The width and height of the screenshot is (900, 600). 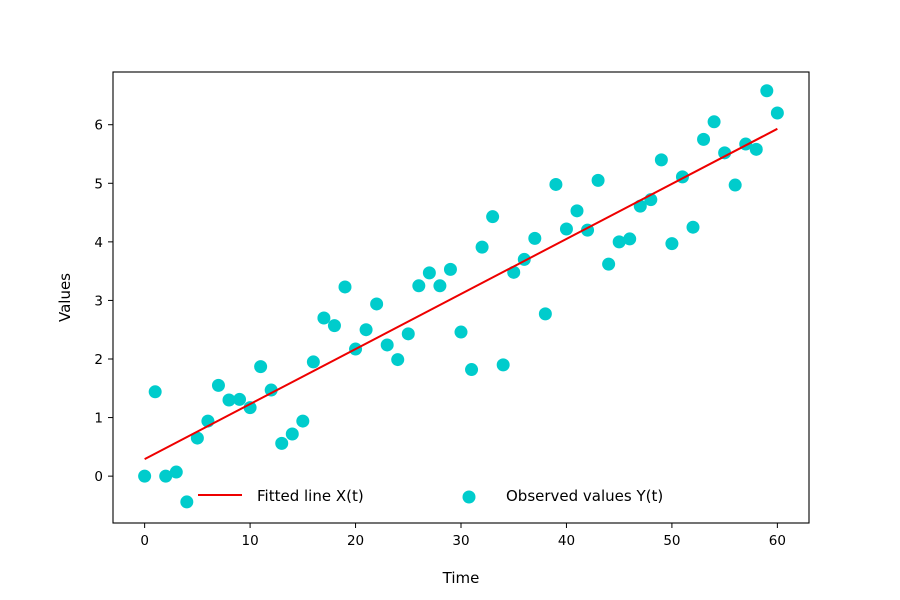 What do you see at coordinates (584, 496) in the screenshot?
I see `legend-label-observed-values: Observed values Y(t)` at bounding box center [584, 496].